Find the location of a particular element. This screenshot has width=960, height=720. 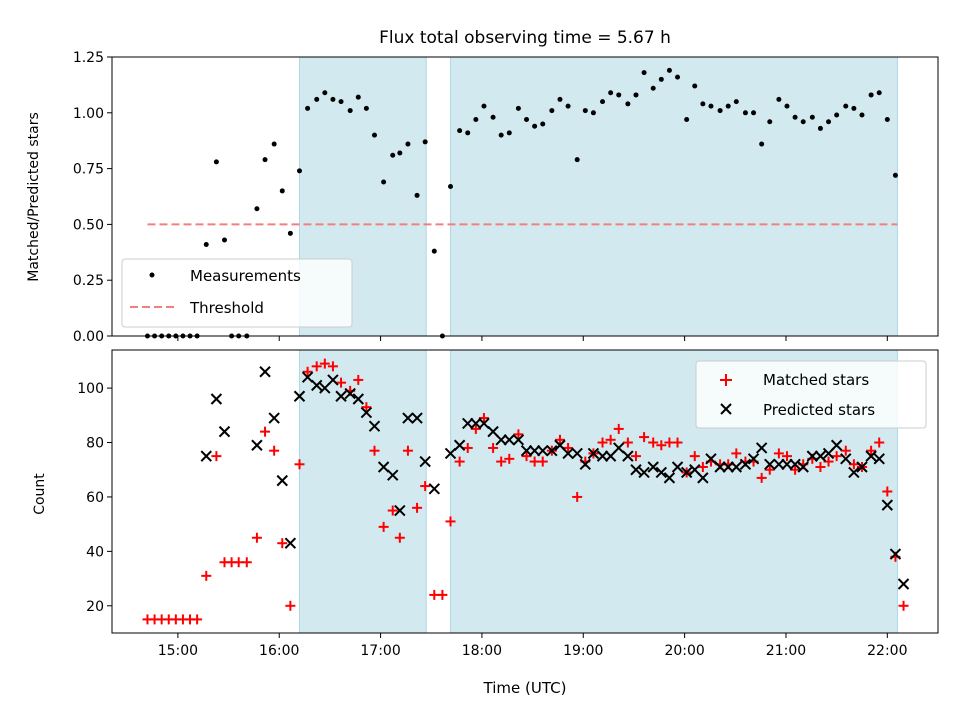

measurements-legend-label: Measurements is located at coordinates (245, 276).